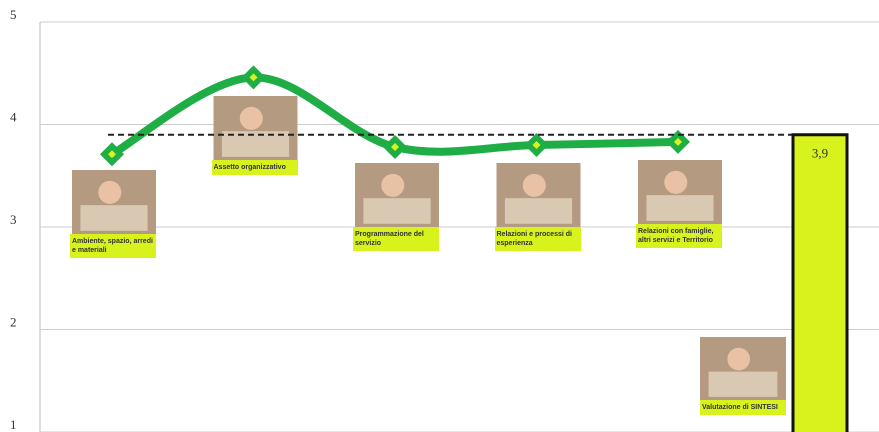 The height and width of the screenshot is (432, 879). Describe the element at coordinates (254, 167) in the screenshot. I see `category-label: Assetto organizzativo` at that location.